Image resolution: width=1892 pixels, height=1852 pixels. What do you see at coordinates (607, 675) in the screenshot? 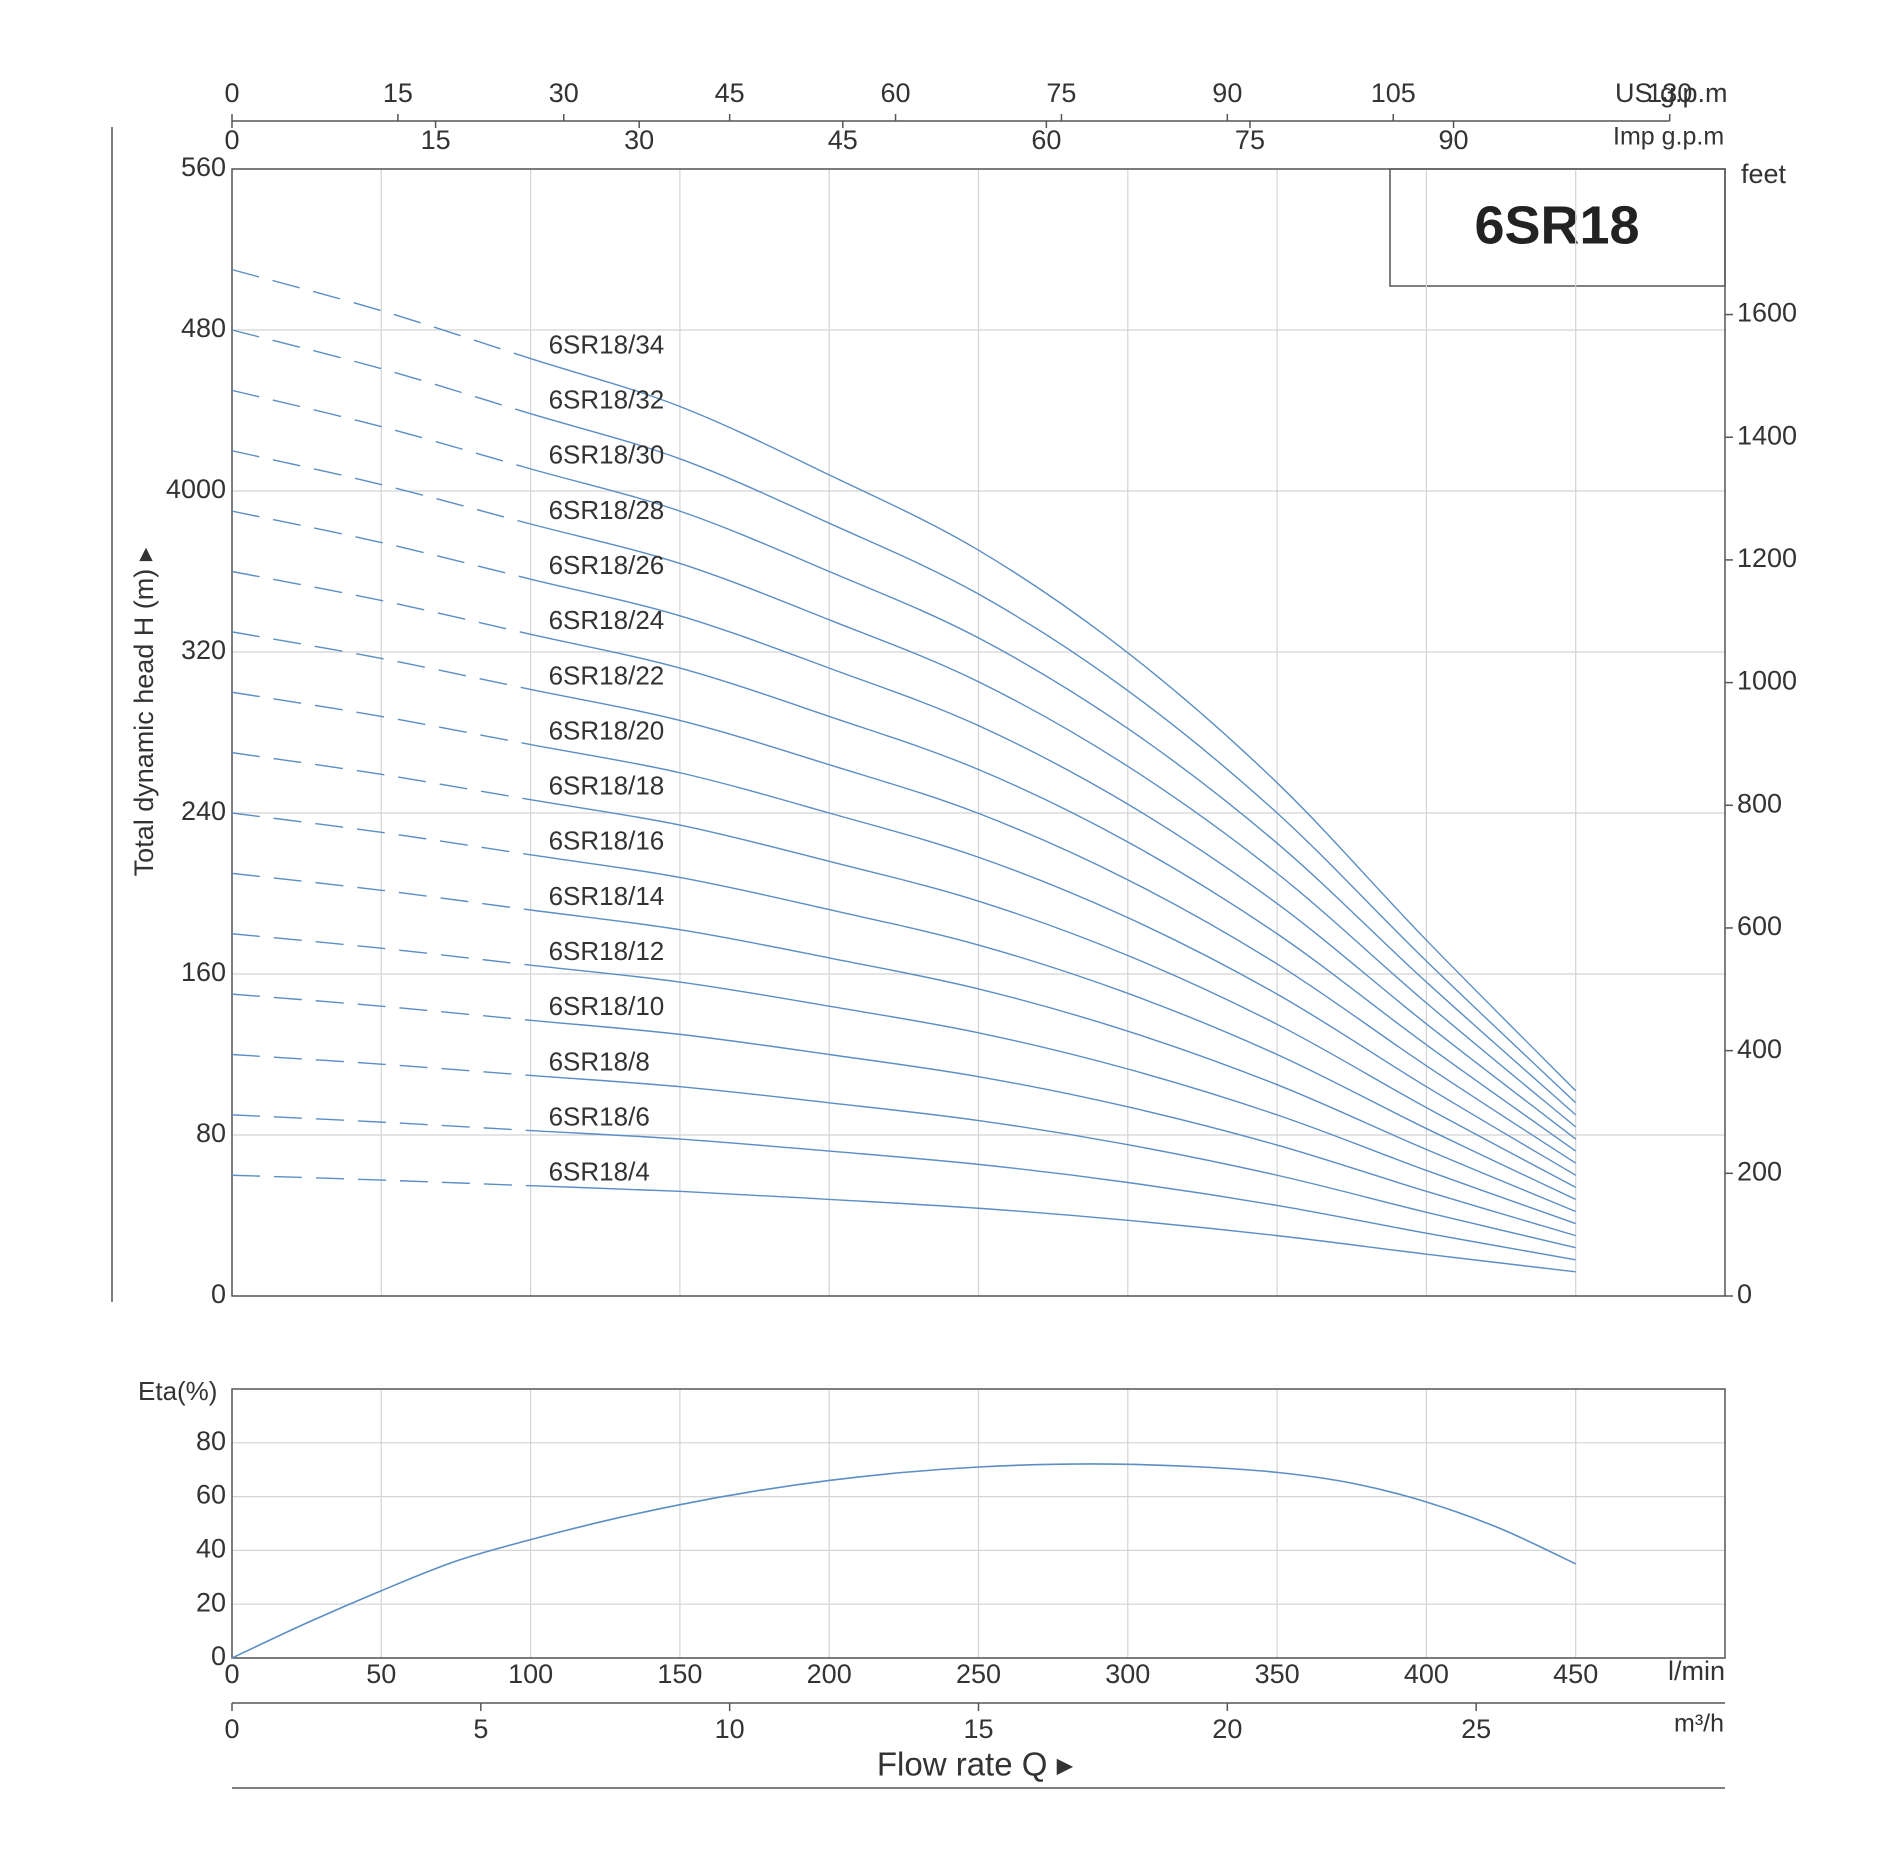
I see `series-label: 6SR18/22` at bounding box center [607, 675].